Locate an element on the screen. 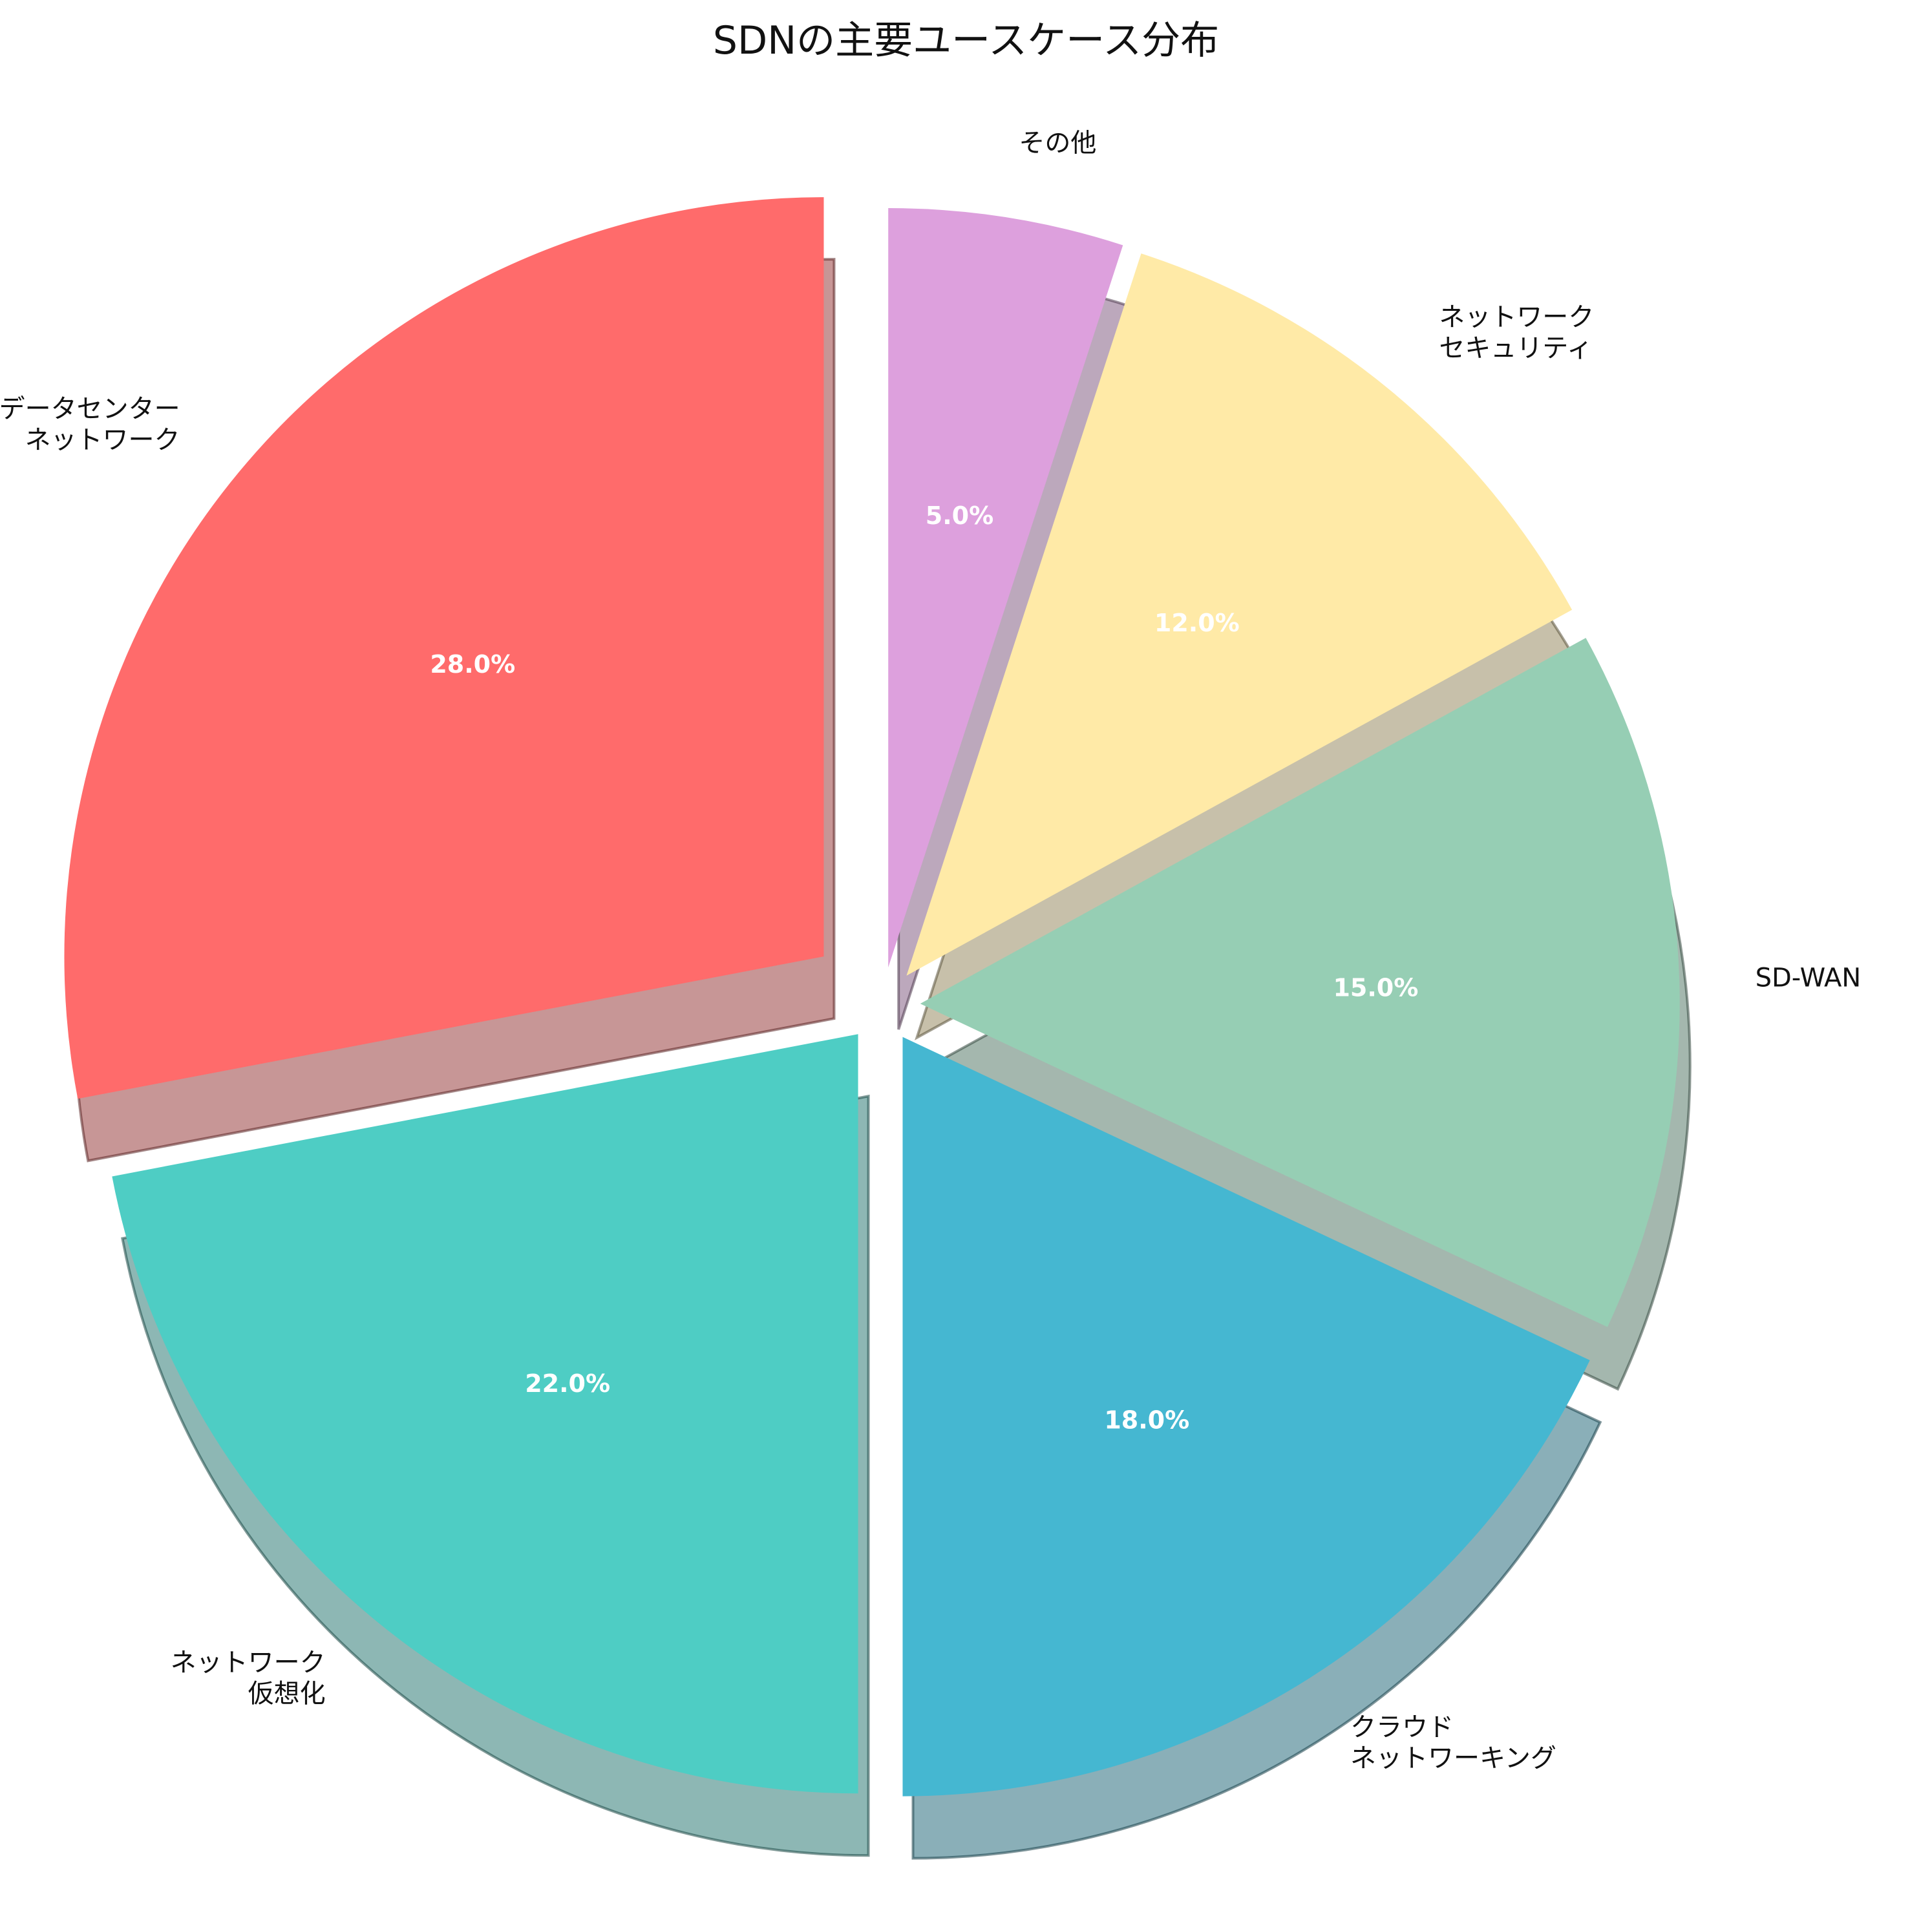 Image resolution: width=1932 pixels, height=1918 pixels. slice-3-wedge is located at coordinates (1246, 1417).